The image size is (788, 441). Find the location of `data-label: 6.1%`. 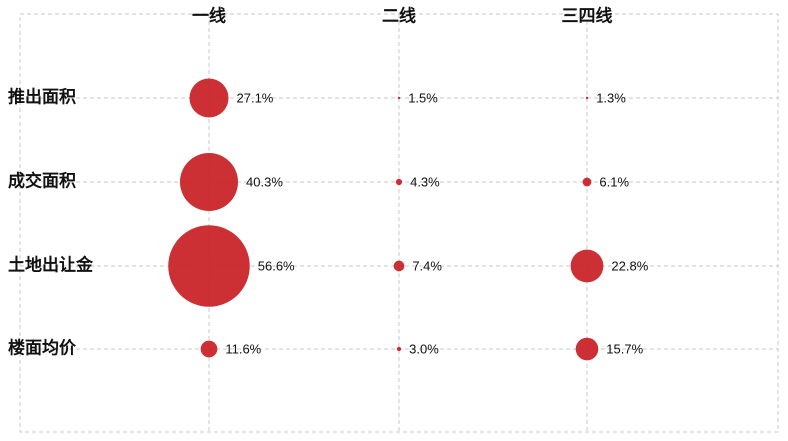

data-label: 6.1% is located at coordinates (614, 181).